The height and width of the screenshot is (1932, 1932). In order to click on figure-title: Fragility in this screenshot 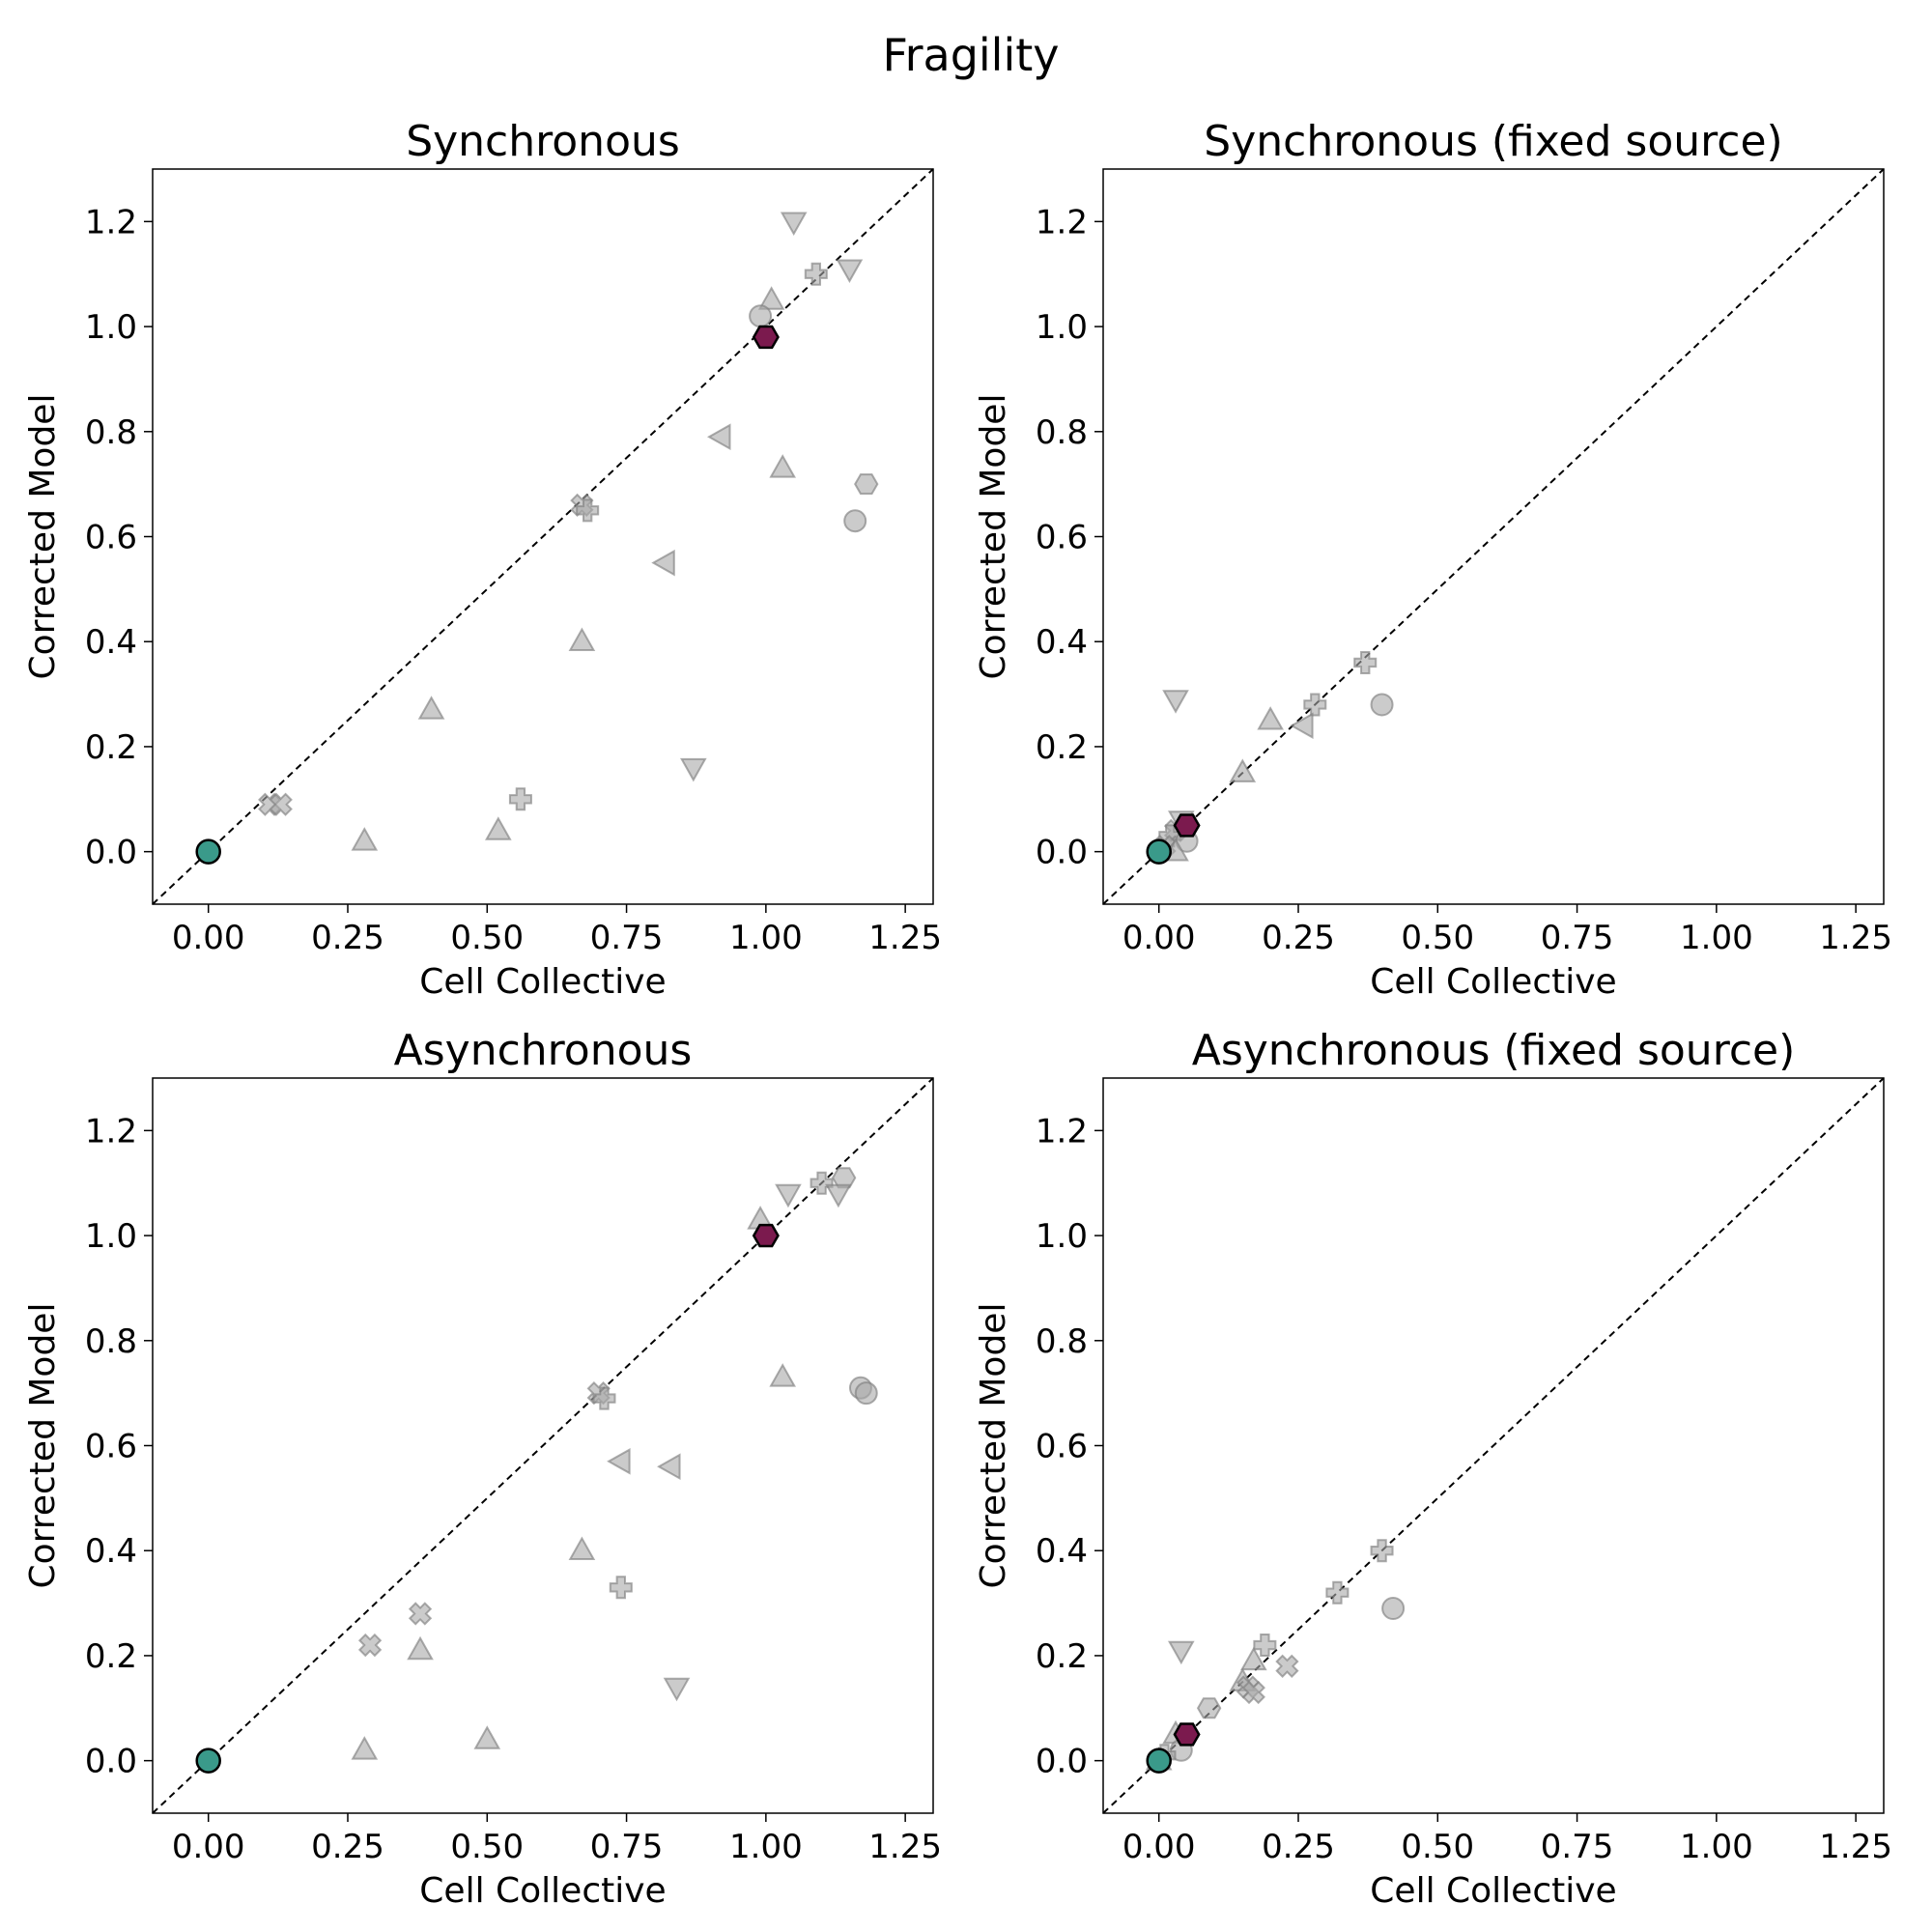, I will do `click(970, 55)`.